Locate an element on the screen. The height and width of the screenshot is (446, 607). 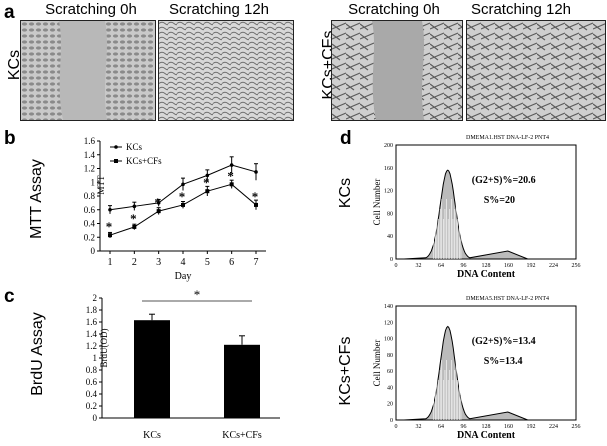
mtt-y-tick-label: 0.4 is located at coordinates (90, 224).